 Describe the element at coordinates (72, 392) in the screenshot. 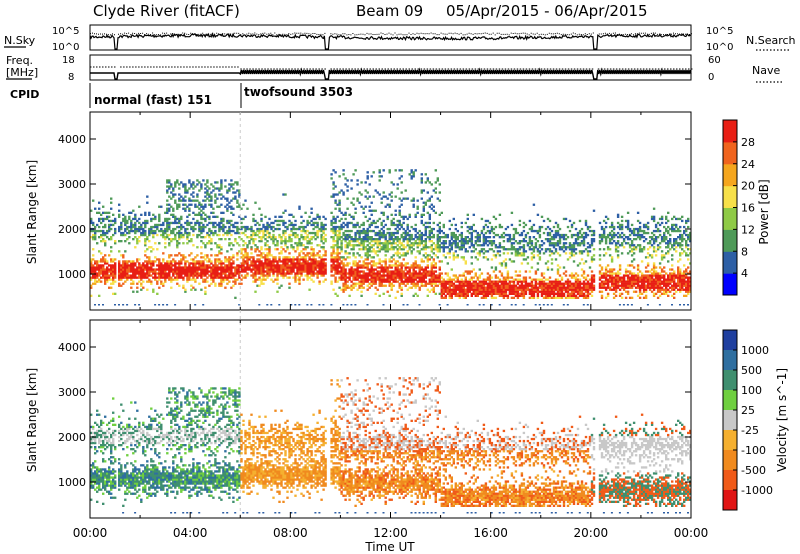

I see `velocity-ytick-2: 3000` at that location.